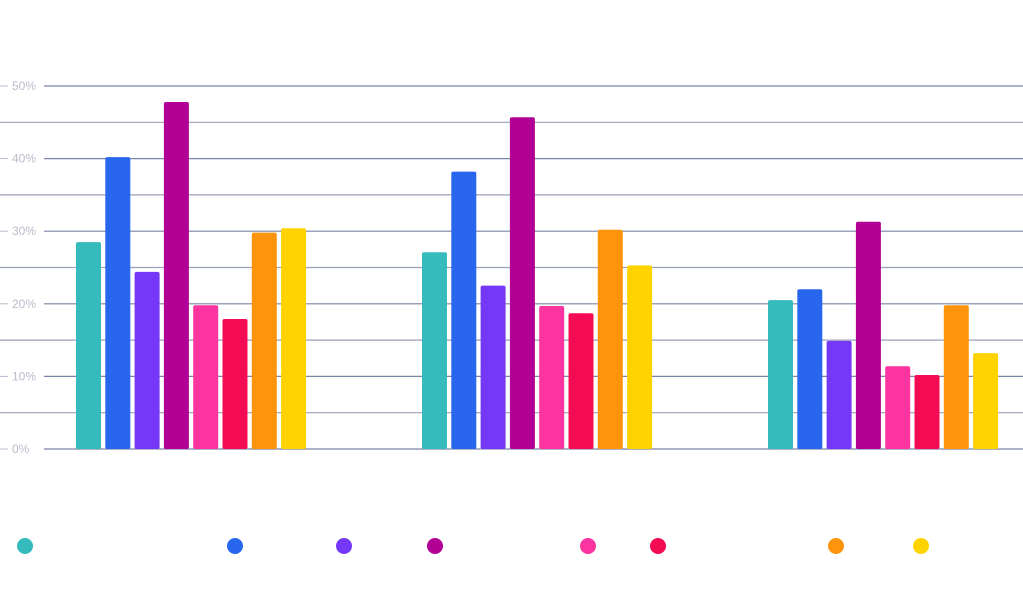  What do you see at coordinates (24, 159) in the screenshot?
I see `y-tick-label: 40%` at bounding box center [24, 159].